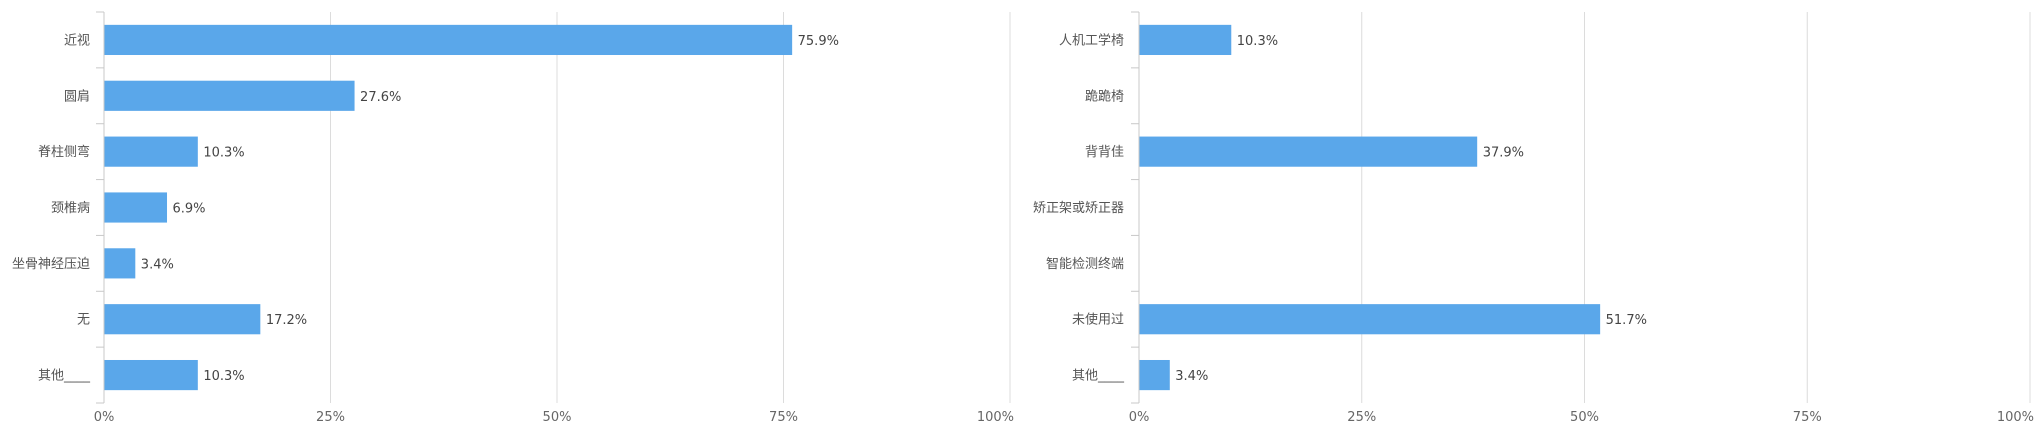 The height and width of the screenshot is (441, 2043). Describe the element at coordinates (1503, 153) in the screenshot. I see `data-label: 37.9%` at that location.